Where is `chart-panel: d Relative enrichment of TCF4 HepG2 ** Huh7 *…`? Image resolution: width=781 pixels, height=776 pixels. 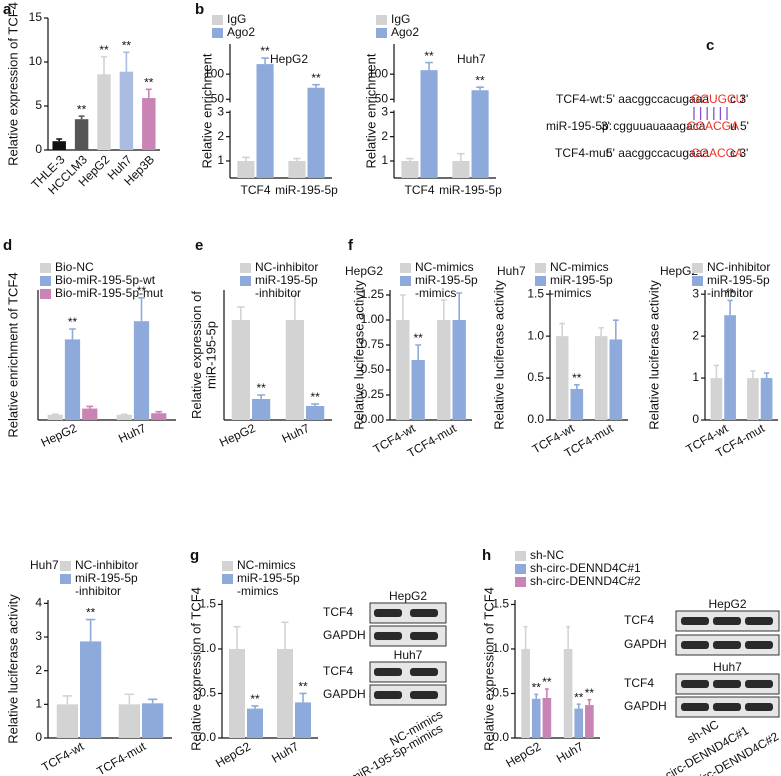
chart-panel: d Relative enrichment of TCF4 HepG2 ** Huh7 *… is located at coordinates (89, 343).